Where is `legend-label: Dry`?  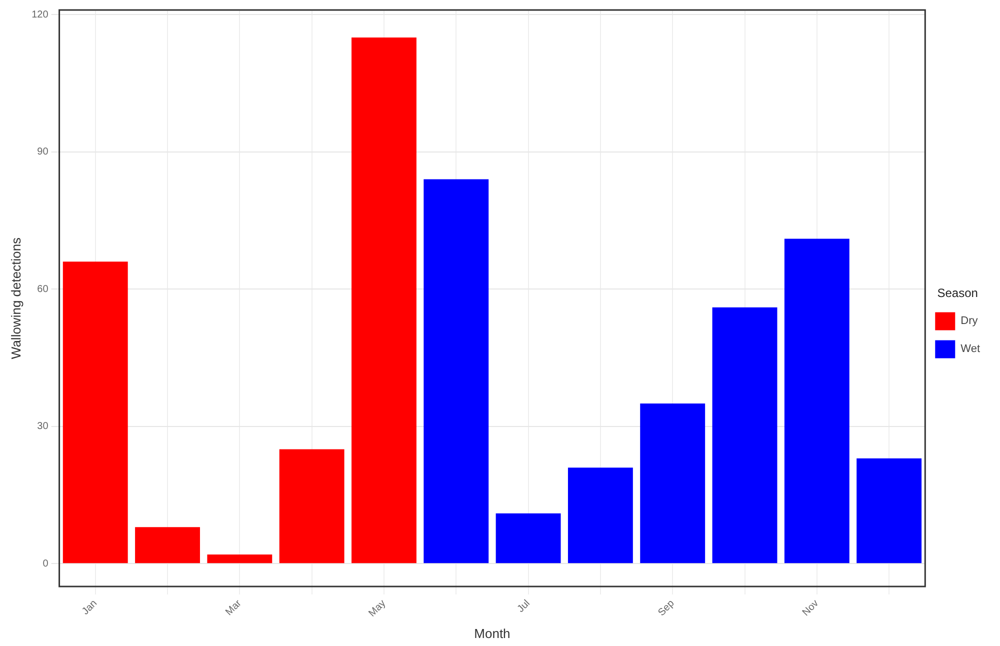 legend-label: Dry is located at coordinates (969, 321).